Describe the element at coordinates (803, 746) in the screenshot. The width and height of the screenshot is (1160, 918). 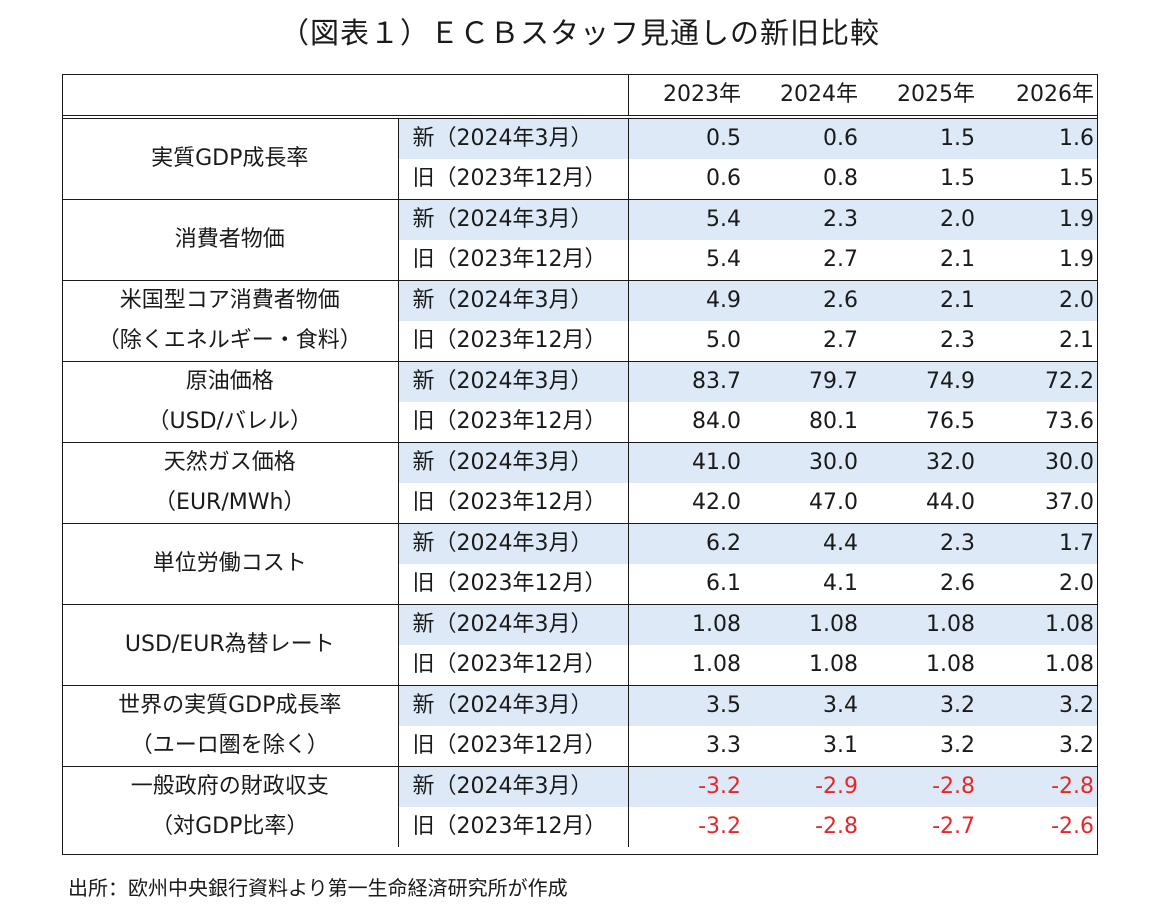
I see `value-cell: 3.1` at that location.